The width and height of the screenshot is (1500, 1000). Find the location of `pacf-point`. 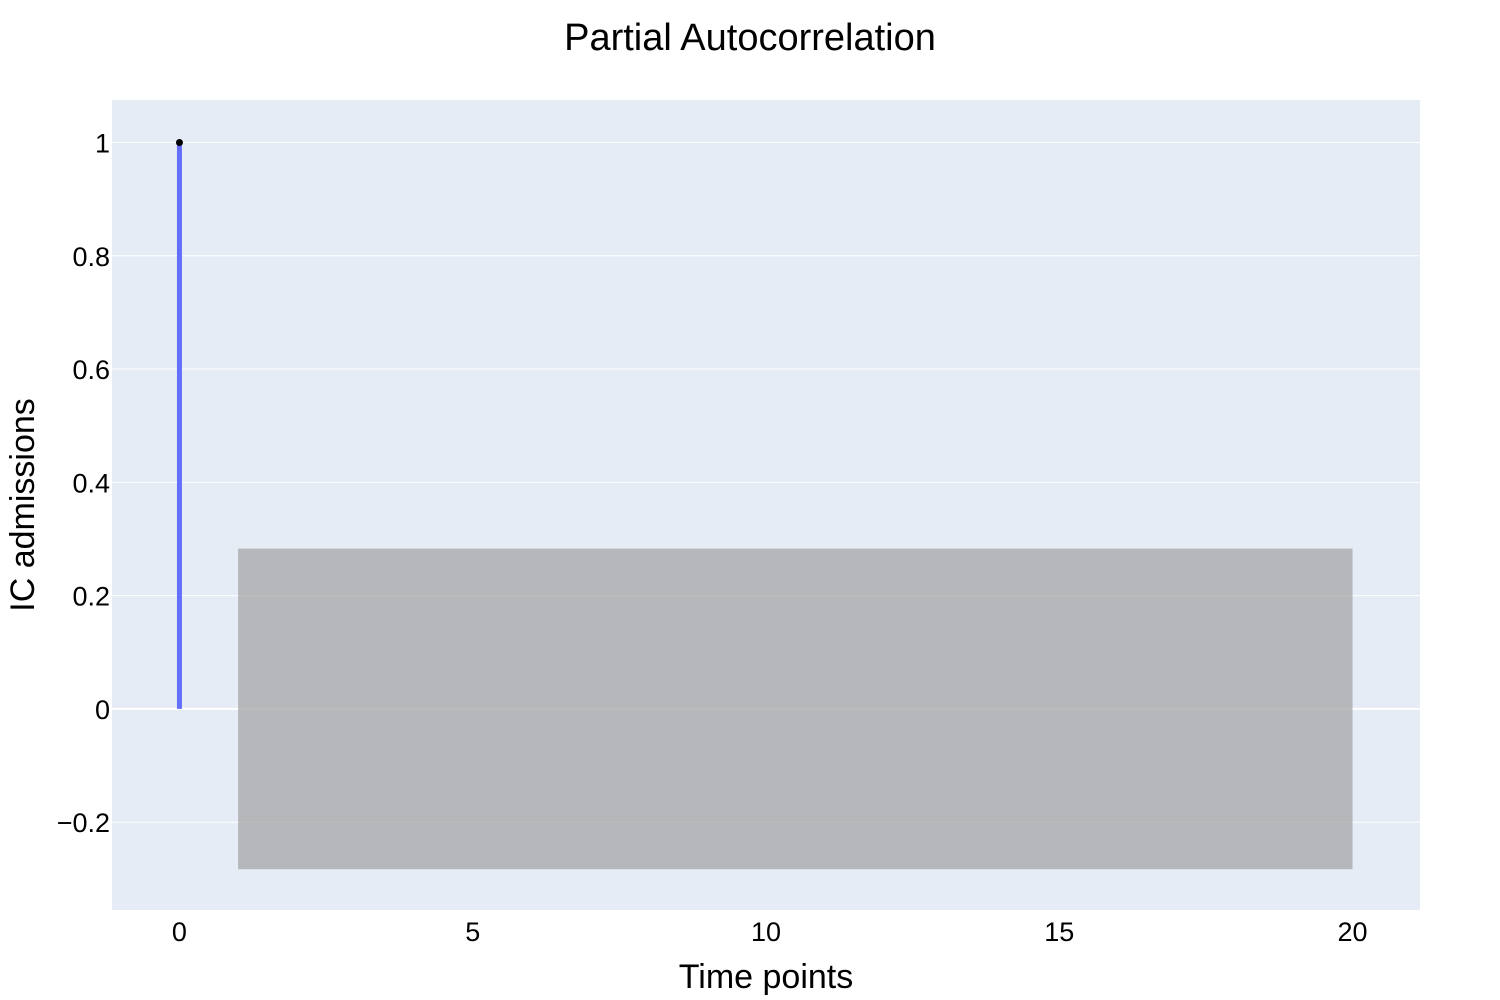

pacf-point is located at coordinates (179, 142).